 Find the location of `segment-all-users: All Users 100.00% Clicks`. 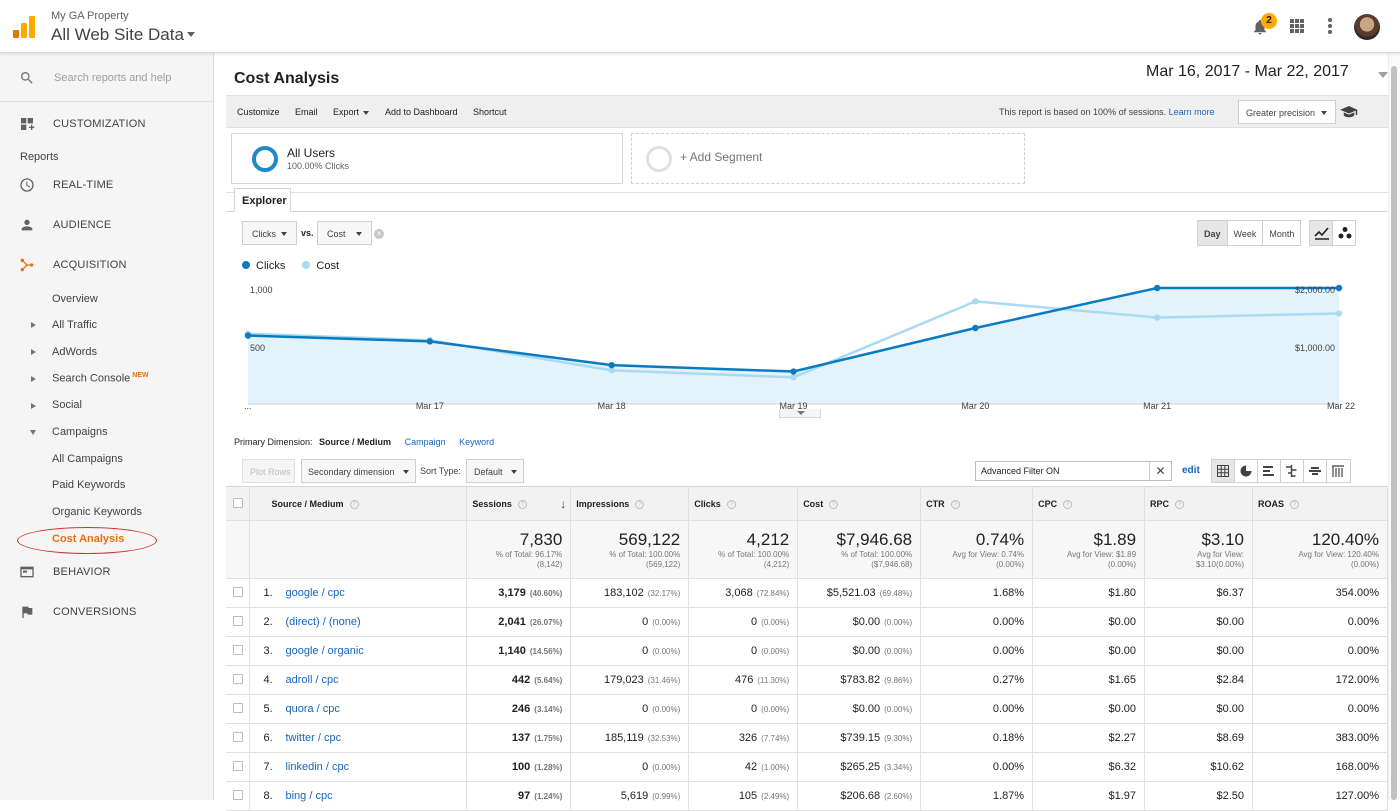

segment-all-users: All Users 100.00% Clicks is located at coordinates (427, 158).